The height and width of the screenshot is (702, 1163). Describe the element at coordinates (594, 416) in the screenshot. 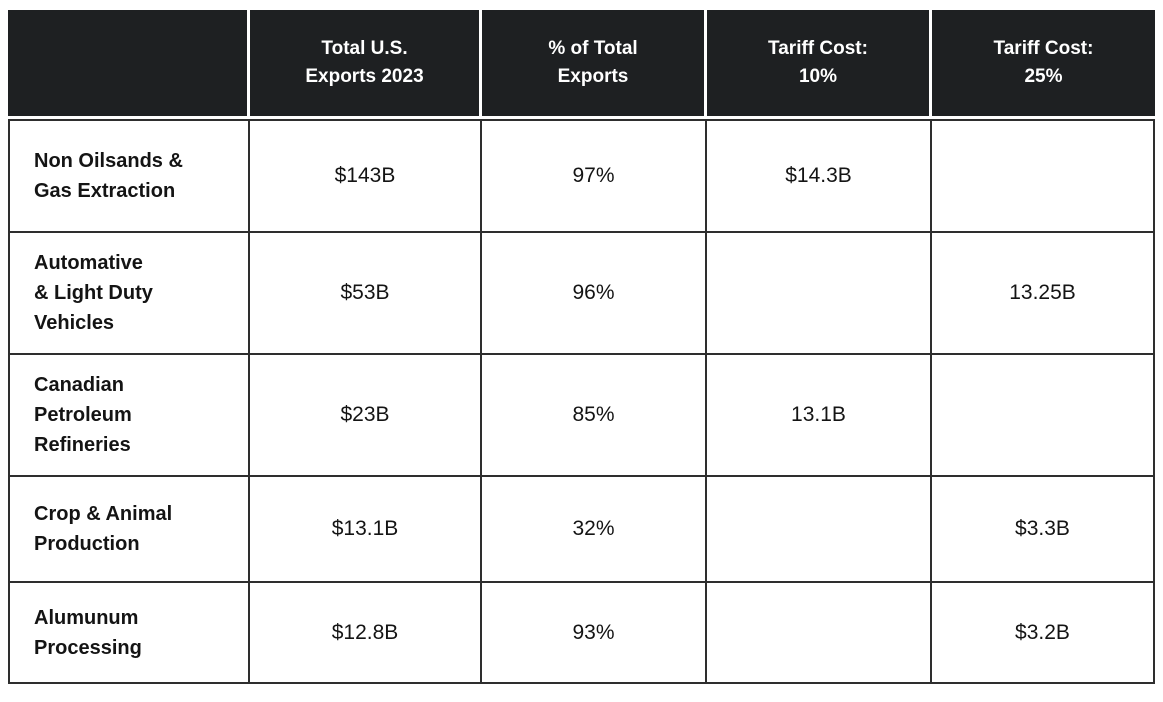

I see `cell-pct-exports: 85%` at that location.